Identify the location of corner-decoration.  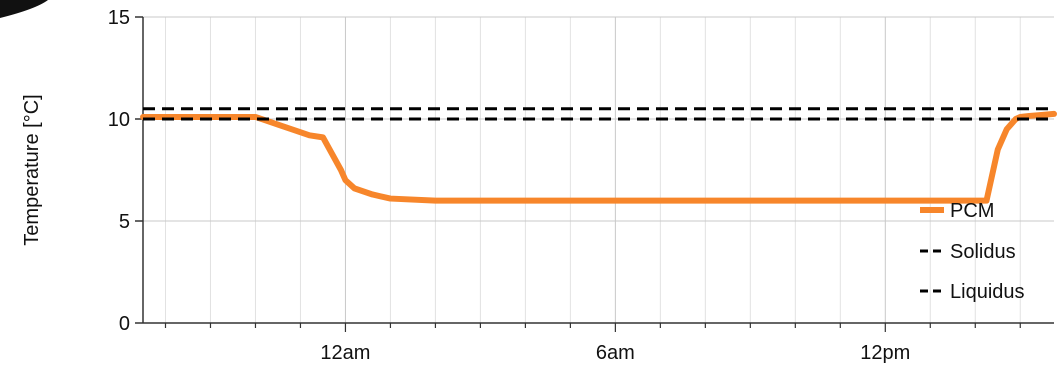
(24, 9).